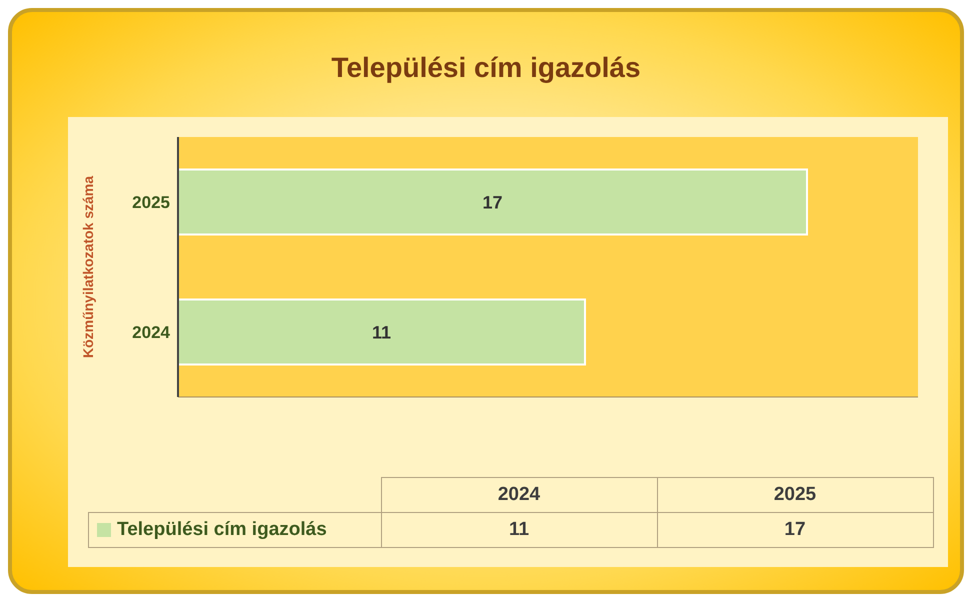 The image size is (976, 604). Describe the element at coordinates (795, 530) in the screenshot. I see `text: 17` at that location.